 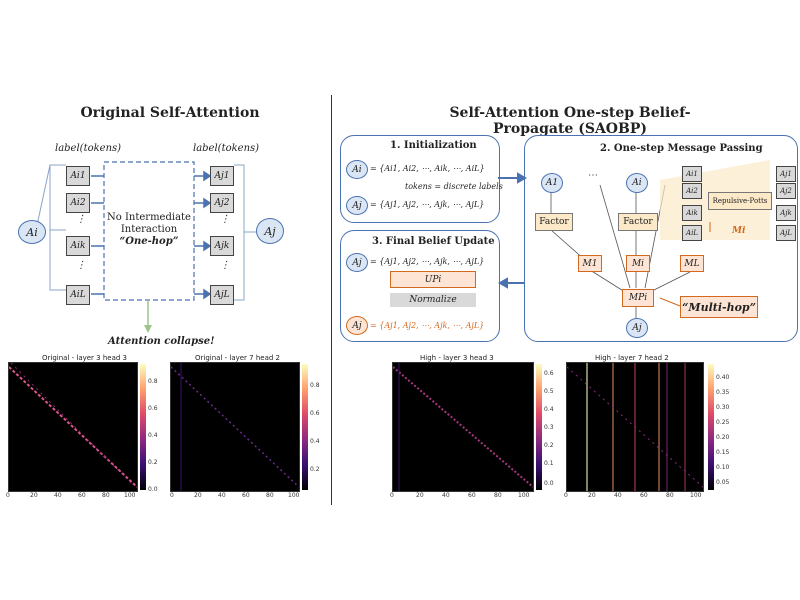 I want to click on cbar4-tick: 0.10, so click(x=723, y=467).